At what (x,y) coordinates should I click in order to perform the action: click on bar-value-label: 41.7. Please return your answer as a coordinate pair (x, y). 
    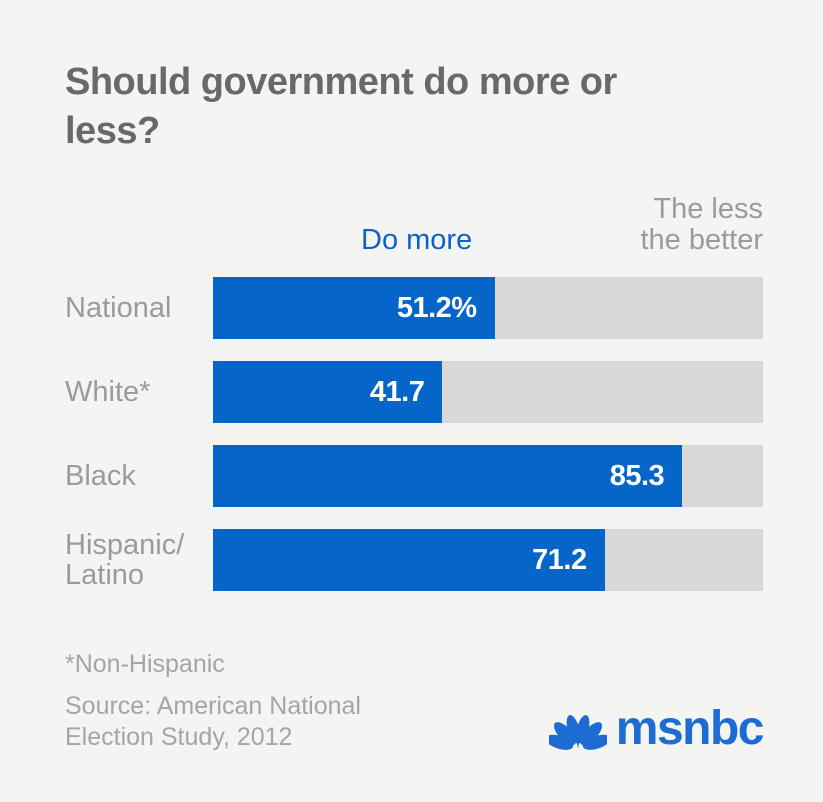
    Looking at the image, I should click on (397, 391).